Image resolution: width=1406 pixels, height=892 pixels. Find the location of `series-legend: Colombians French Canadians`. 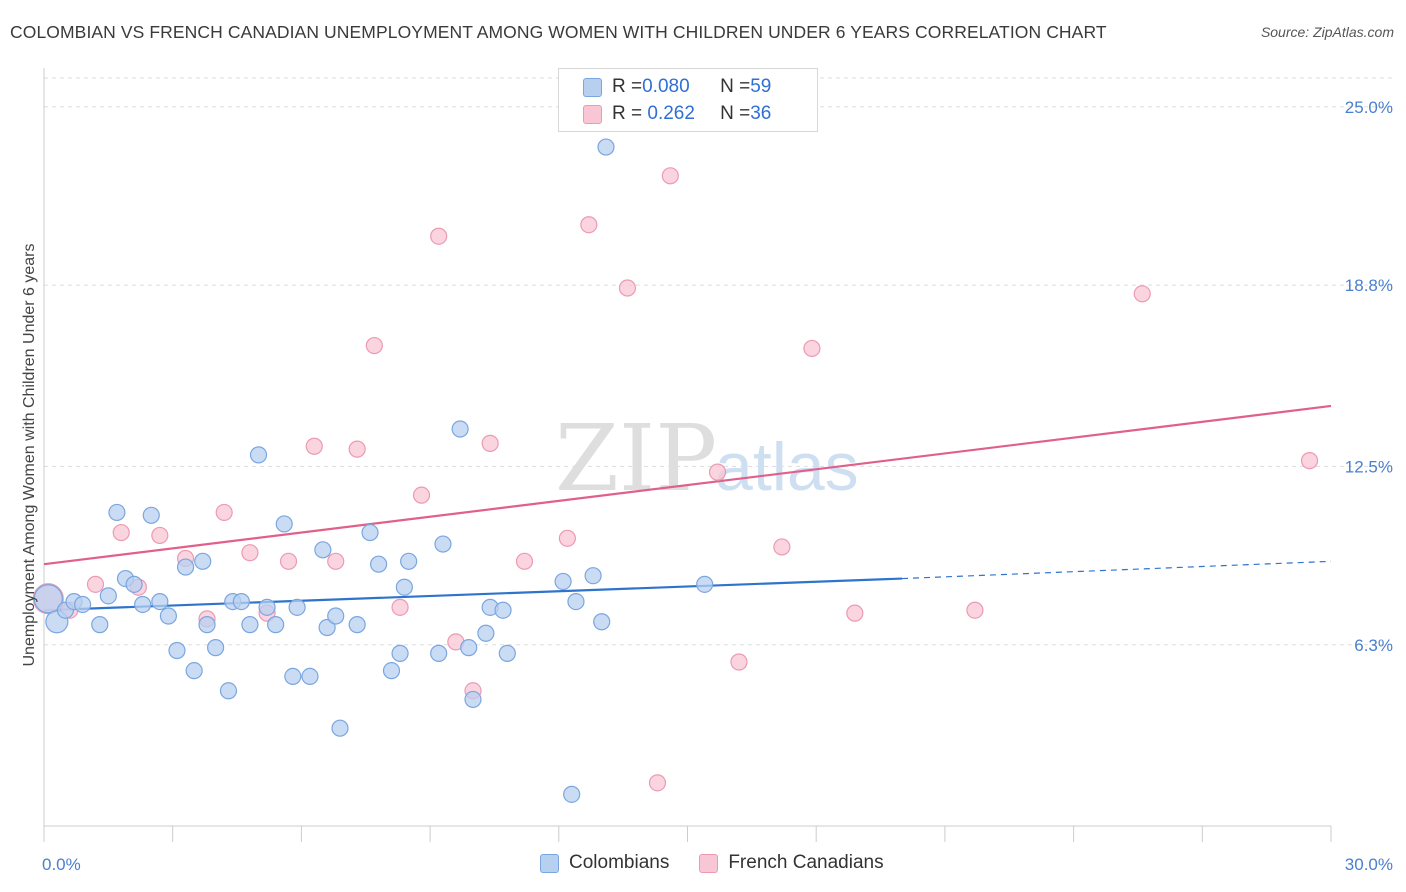

series-legend: Colombians French Canadians is located at coordinates (727, 863).